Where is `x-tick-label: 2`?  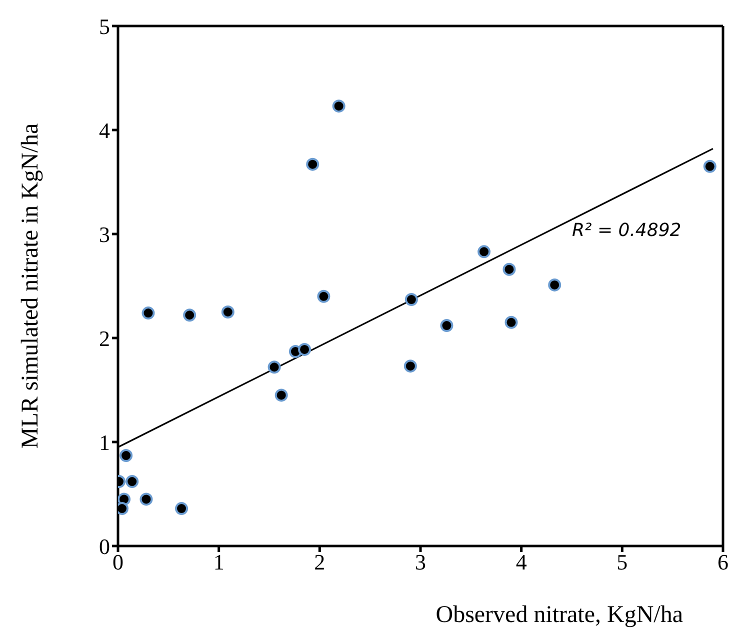 x-tick-label: 2 is located at coordinates (320, 562).